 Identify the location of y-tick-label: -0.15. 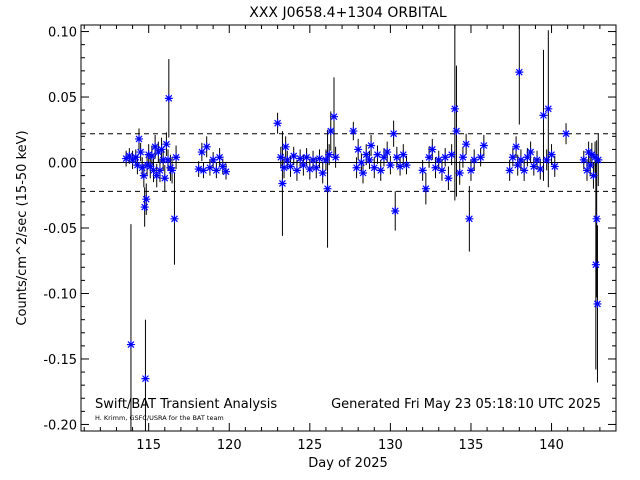
(60, 360).